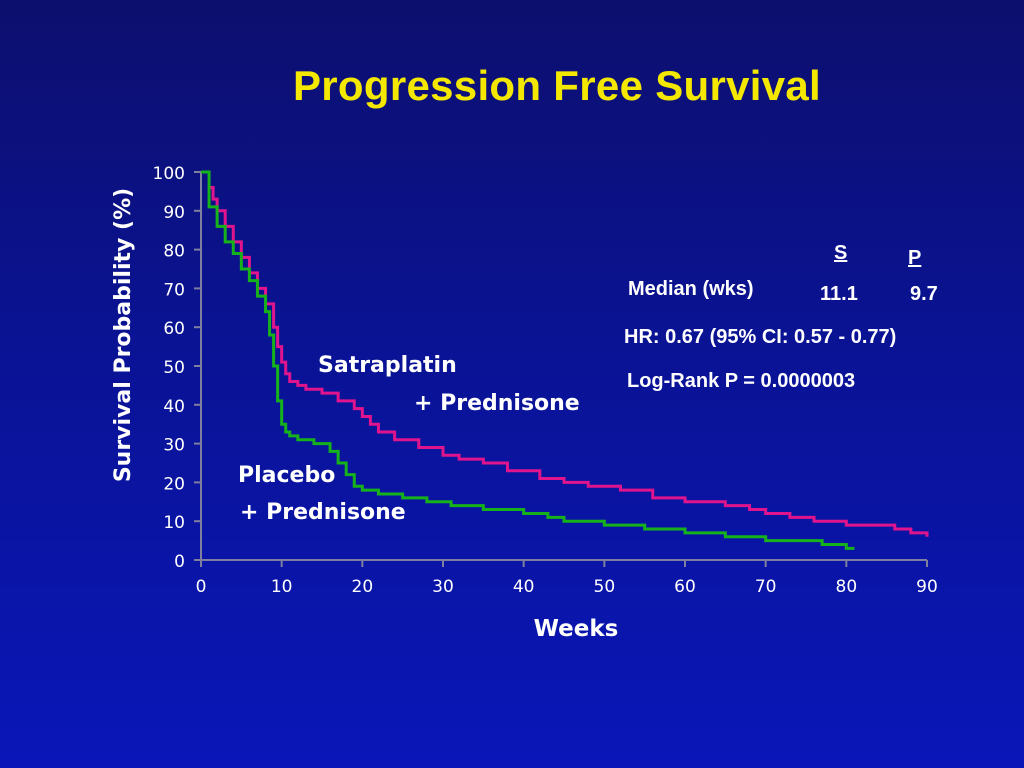 Image resolution: width=1024 pixels, height=768 pixels. Describe the element at coordinates (174, 407) in the screenshot. I see `y-tick-label: 40` at that location.